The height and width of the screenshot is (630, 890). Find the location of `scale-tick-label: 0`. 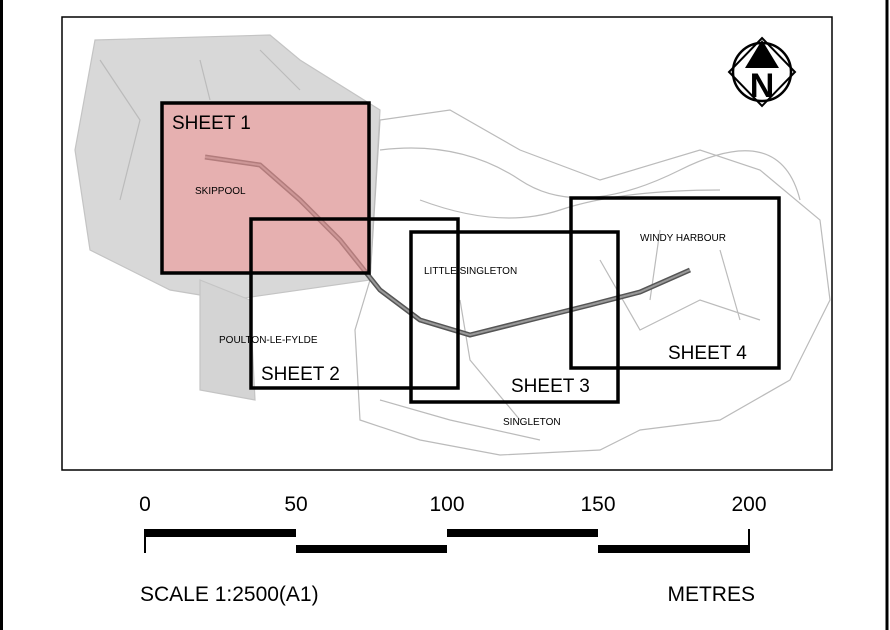

scale-tick-label: 0 is located at coordinates (145, 504).